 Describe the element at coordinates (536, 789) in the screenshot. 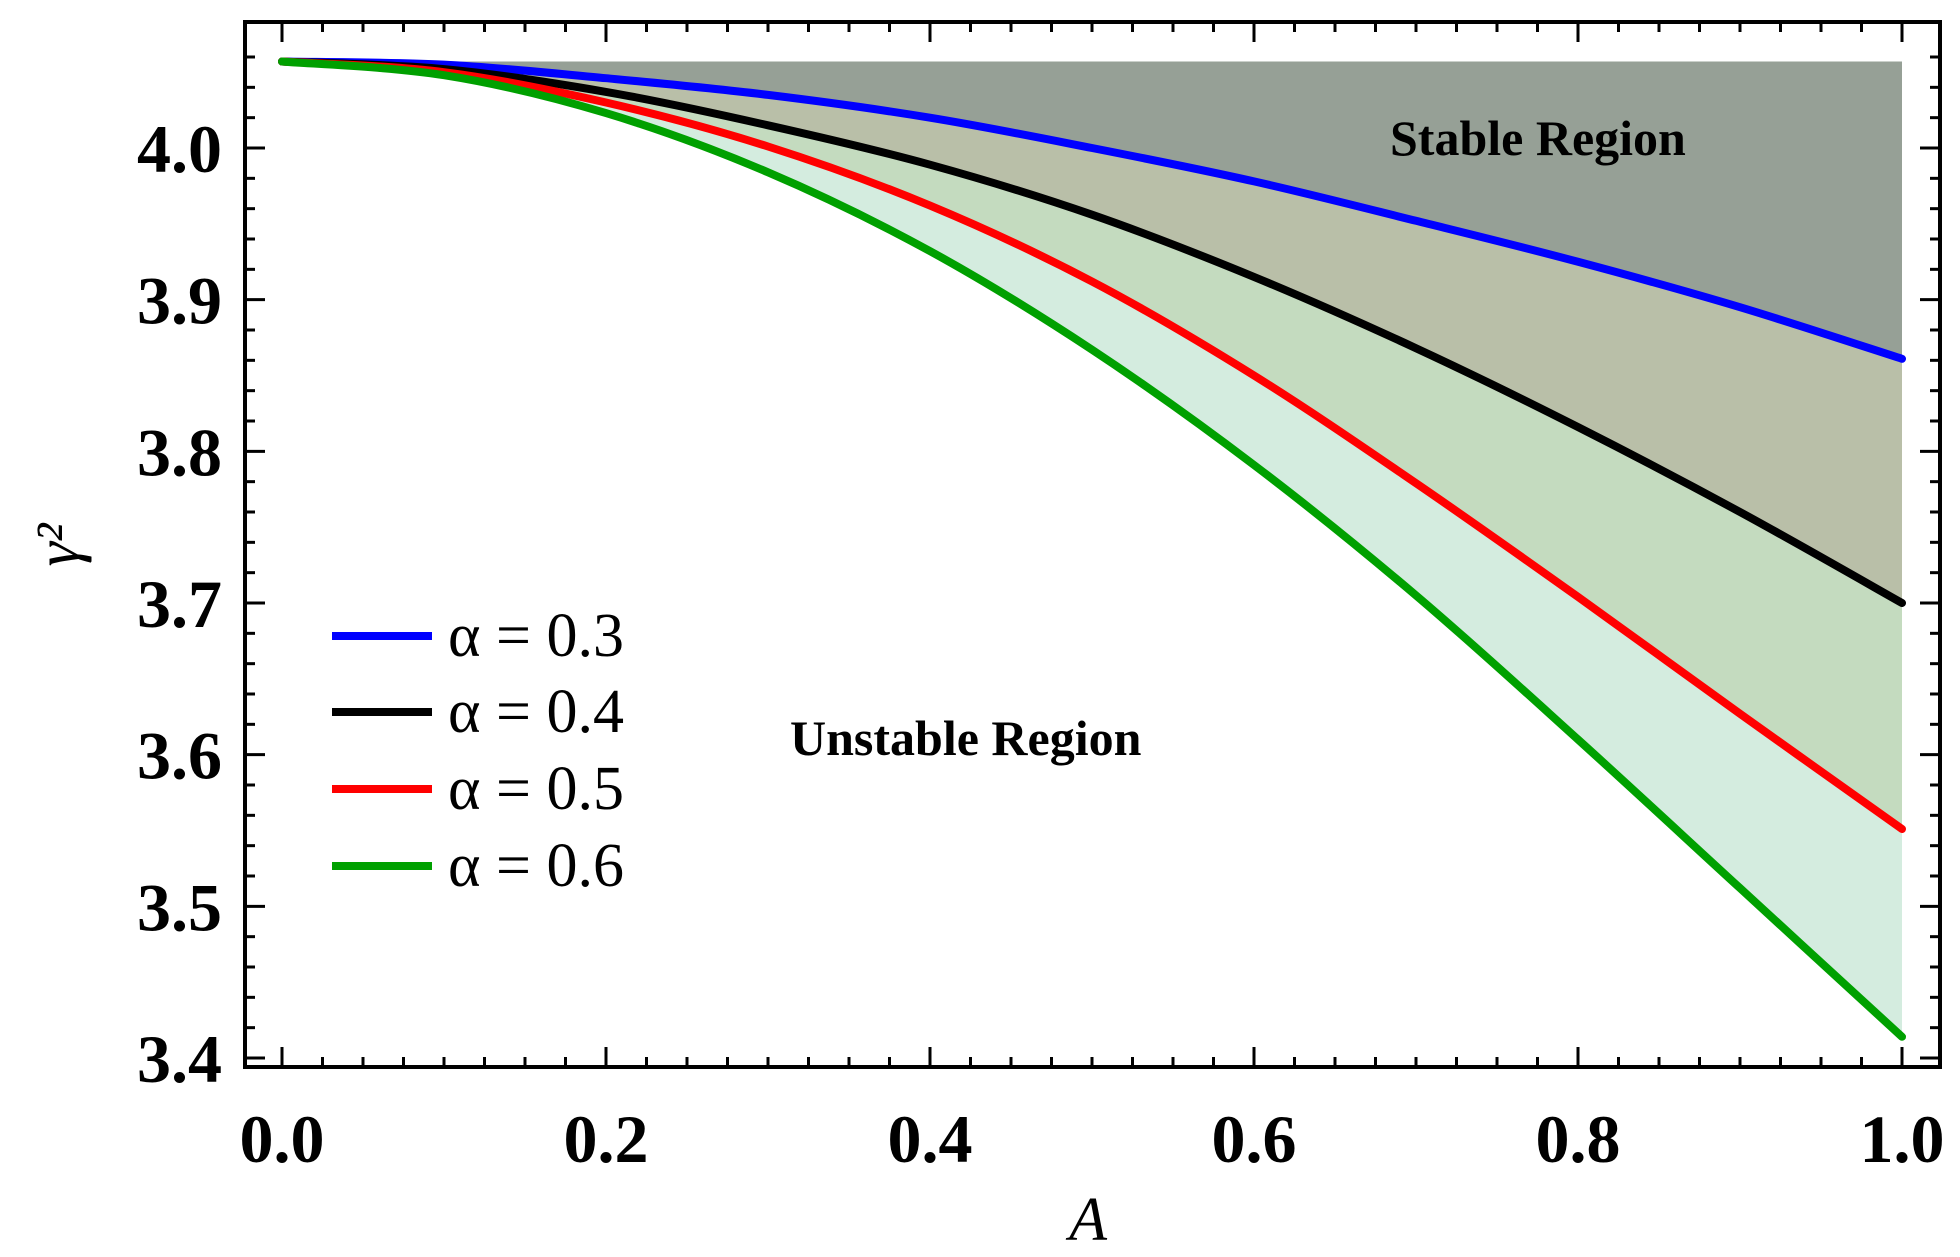

I see `legend-label-3: α = 0.5` at that location.